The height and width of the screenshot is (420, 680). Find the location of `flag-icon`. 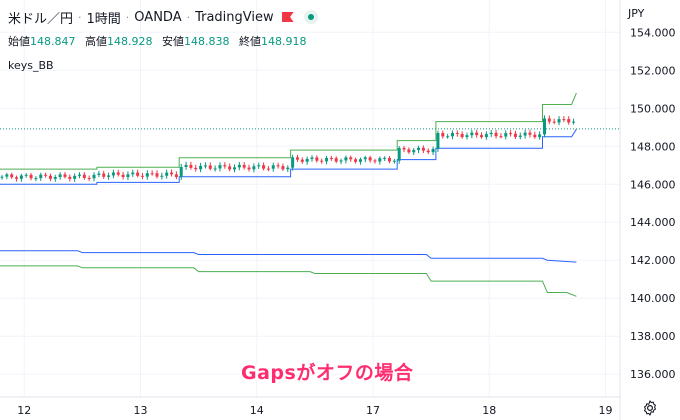

flag-icon is located at coordinates (287, 17).